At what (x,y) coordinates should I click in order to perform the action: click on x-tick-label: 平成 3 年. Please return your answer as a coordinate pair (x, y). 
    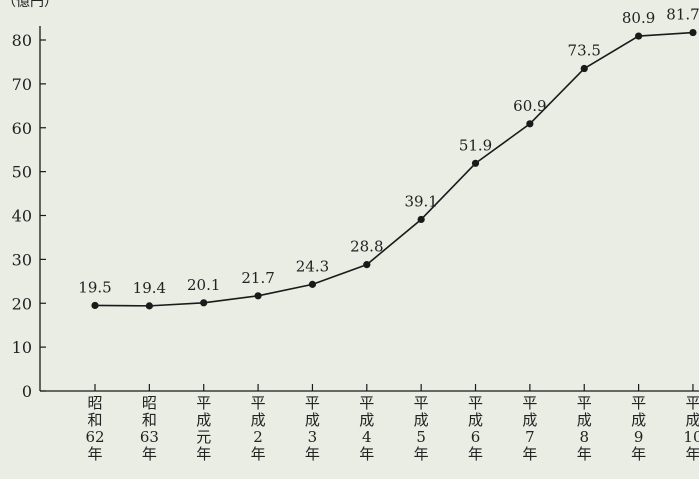
    Looking at the image, I should click on (312, 428).